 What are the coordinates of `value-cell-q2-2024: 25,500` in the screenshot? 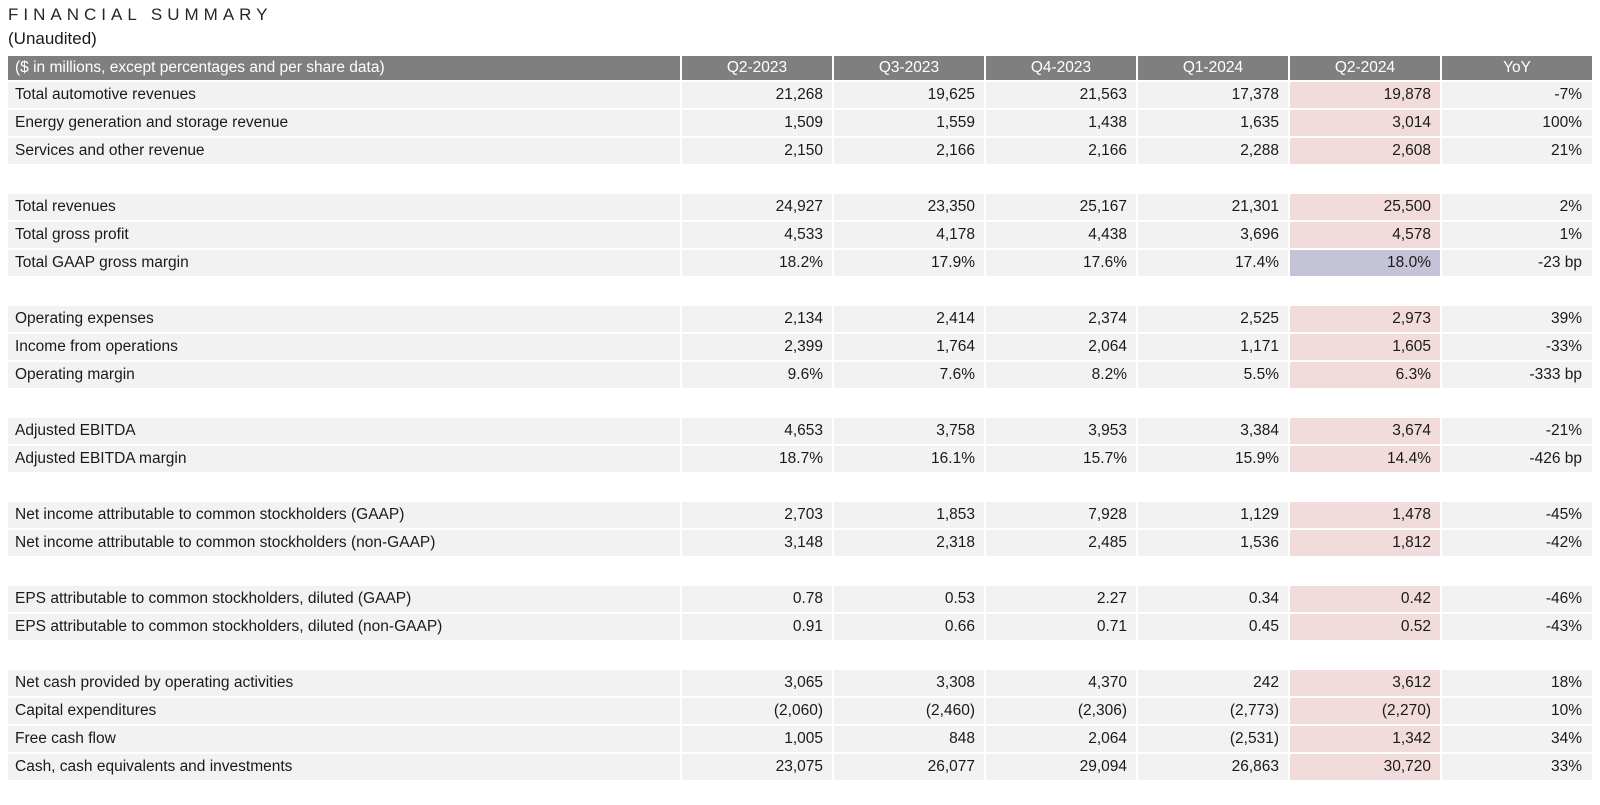 It's located at (1365, 207).